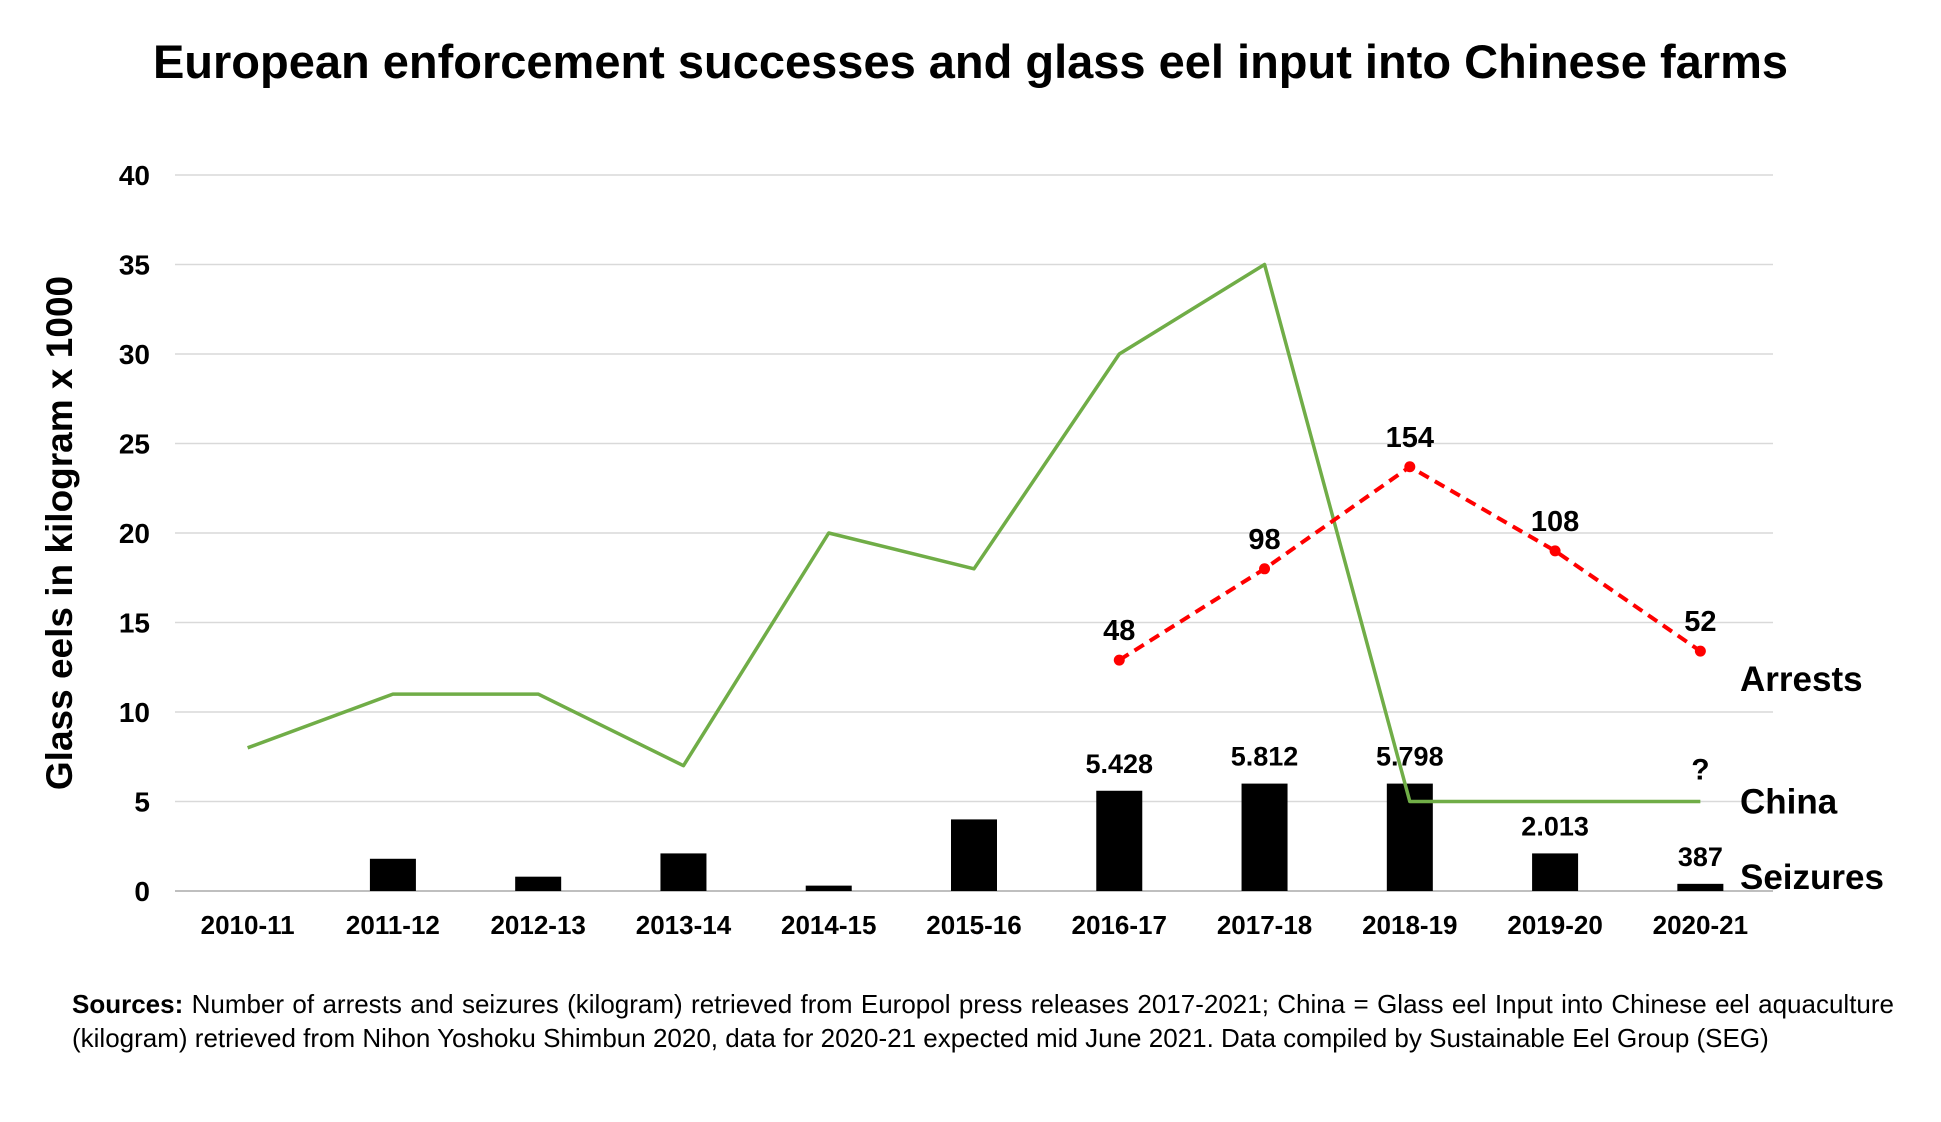 This screenshot has width=1941, height=1122. Describe the element at coordinates (1801, 679) in the screenshot. I see `legend-label-arrests: Arrests` at that location.